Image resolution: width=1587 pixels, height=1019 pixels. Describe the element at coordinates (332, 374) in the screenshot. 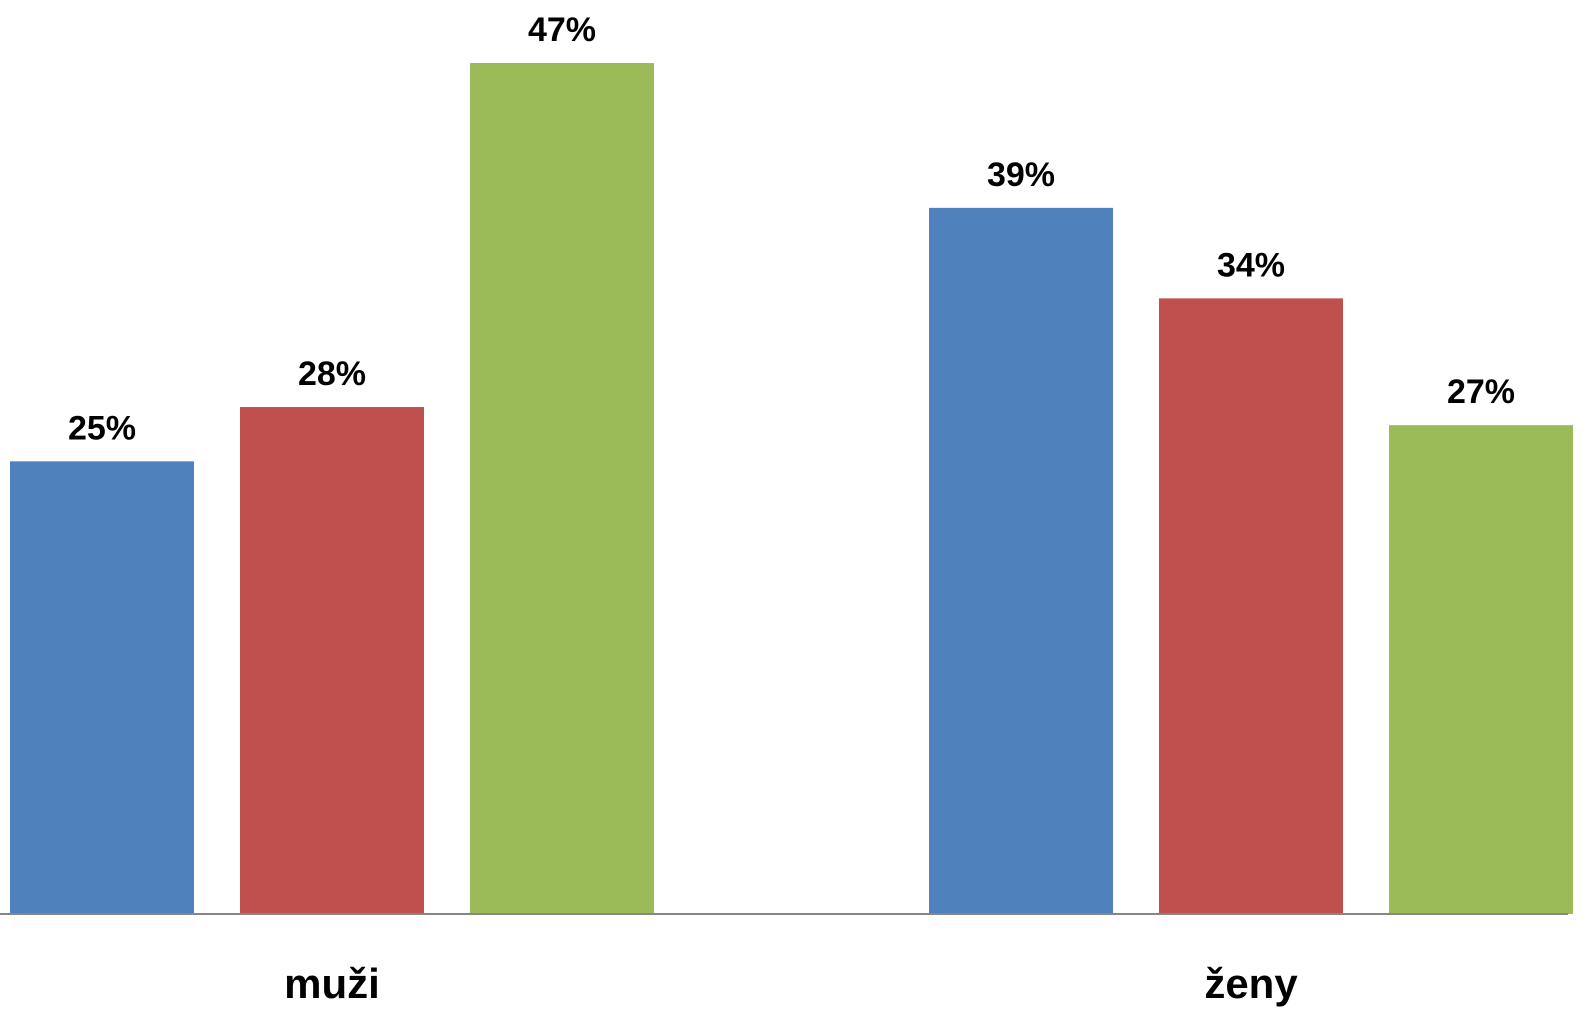

I see `value-label: 28%` at that location.